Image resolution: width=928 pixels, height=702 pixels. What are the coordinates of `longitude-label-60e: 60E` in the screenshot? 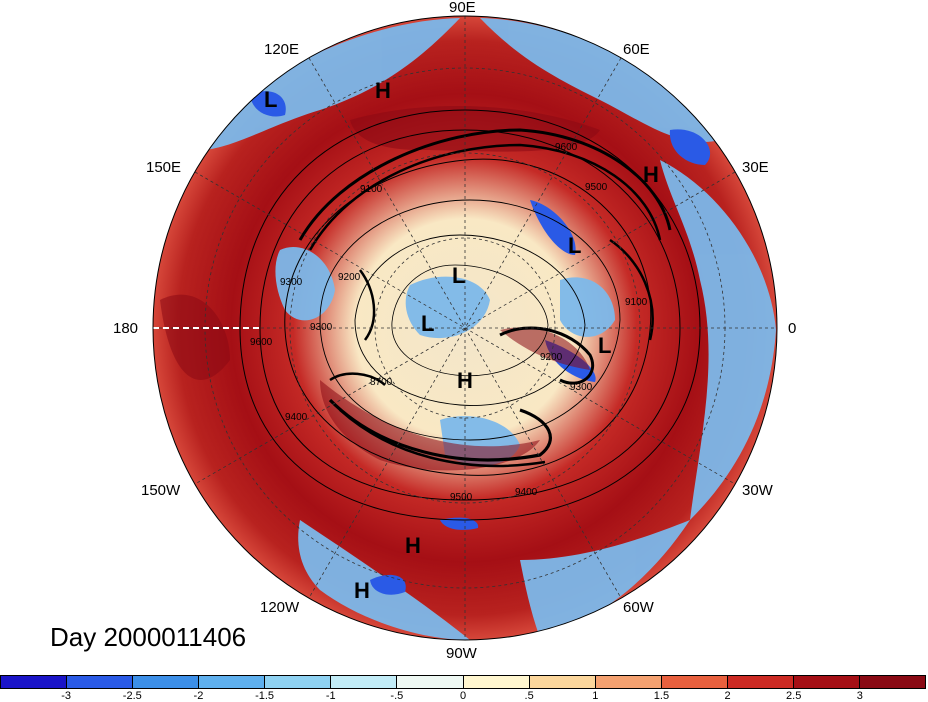 It's located at (636, 49).